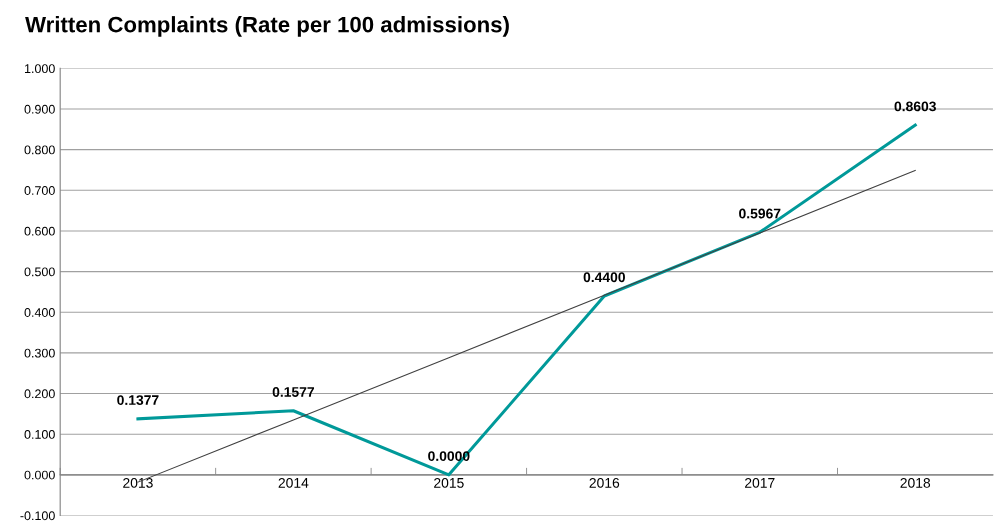 The image size is (1003, 526). Describe the element at coordinates (39, 69) in the screenshot. I see `y-tick-label: 1.000` at that location.